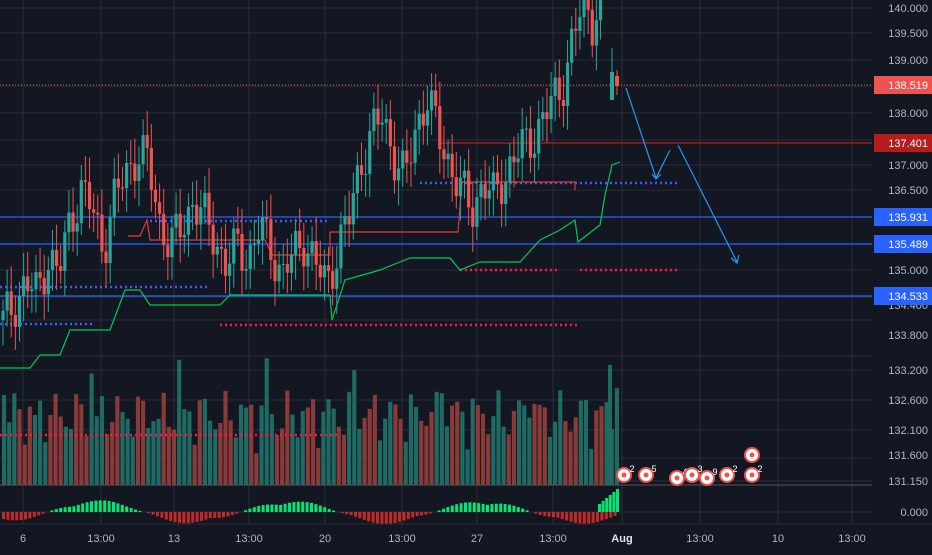  I want to click on price-tick-label: 133.200, so click(908, 371).